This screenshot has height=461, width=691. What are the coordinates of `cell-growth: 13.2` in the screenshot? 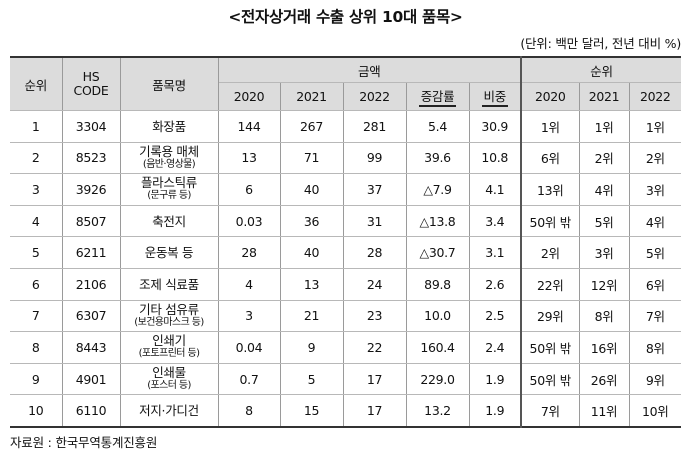 It's located at (437, 411).